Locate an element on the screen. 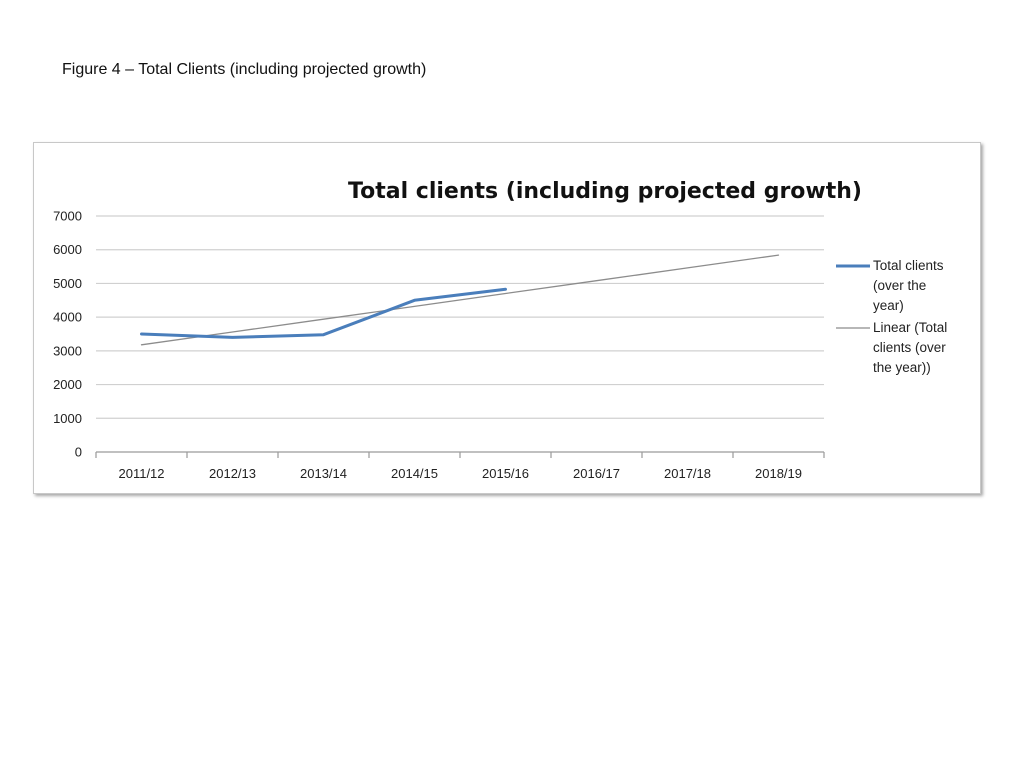  axes is located at coordinates (460, 454).